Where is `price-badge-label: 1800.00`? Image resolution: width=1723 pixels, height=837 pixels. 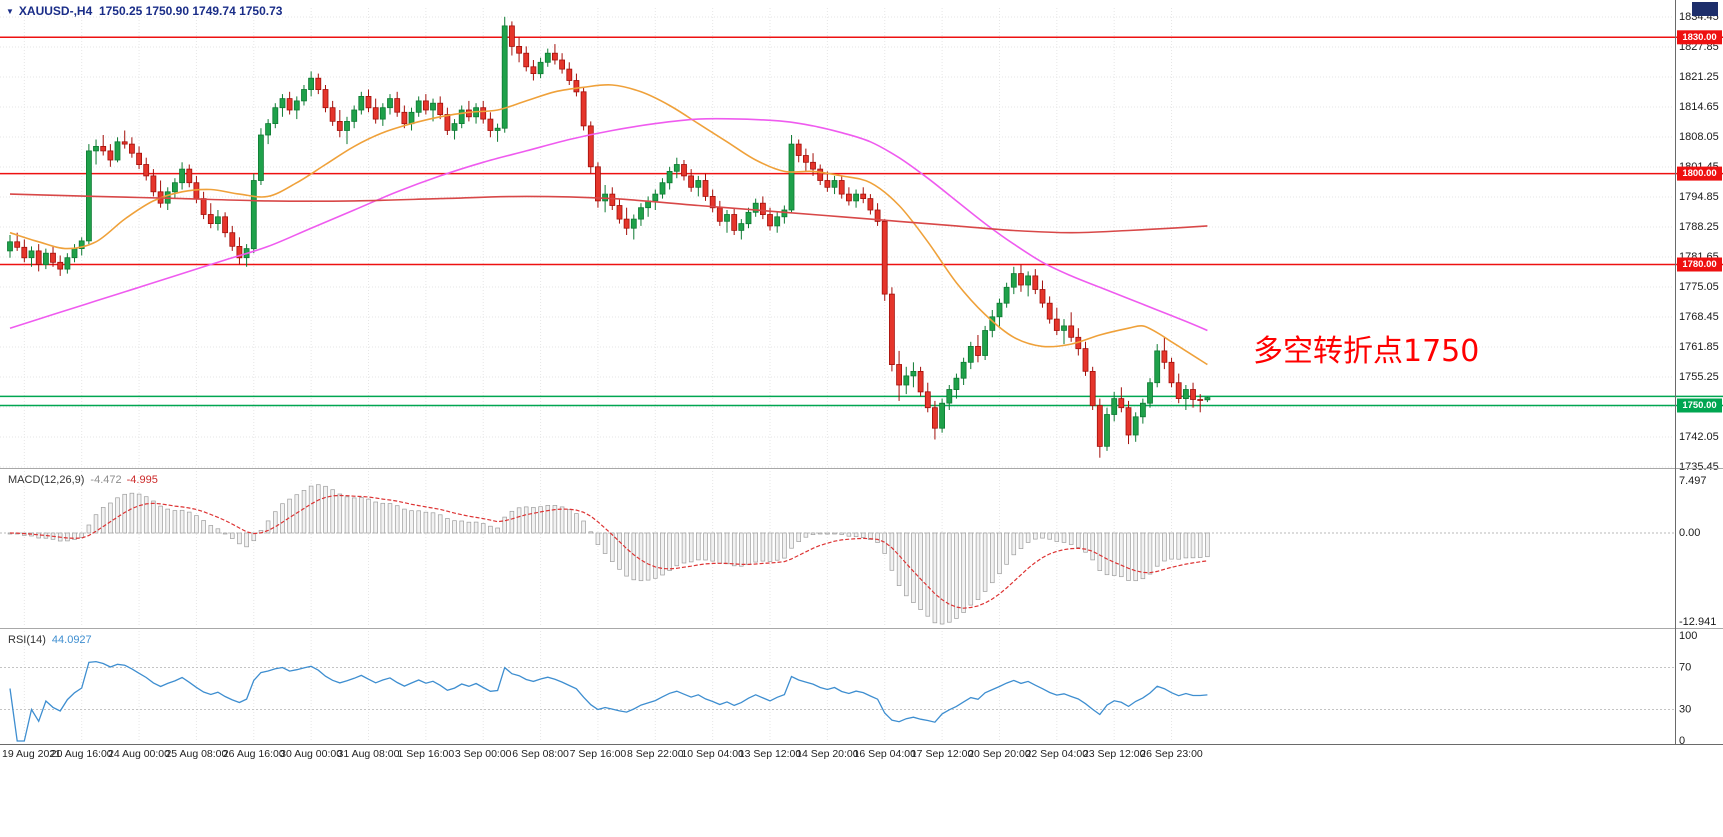
price-badge-label: 1800.00 is located at coordinates (1699, 173).